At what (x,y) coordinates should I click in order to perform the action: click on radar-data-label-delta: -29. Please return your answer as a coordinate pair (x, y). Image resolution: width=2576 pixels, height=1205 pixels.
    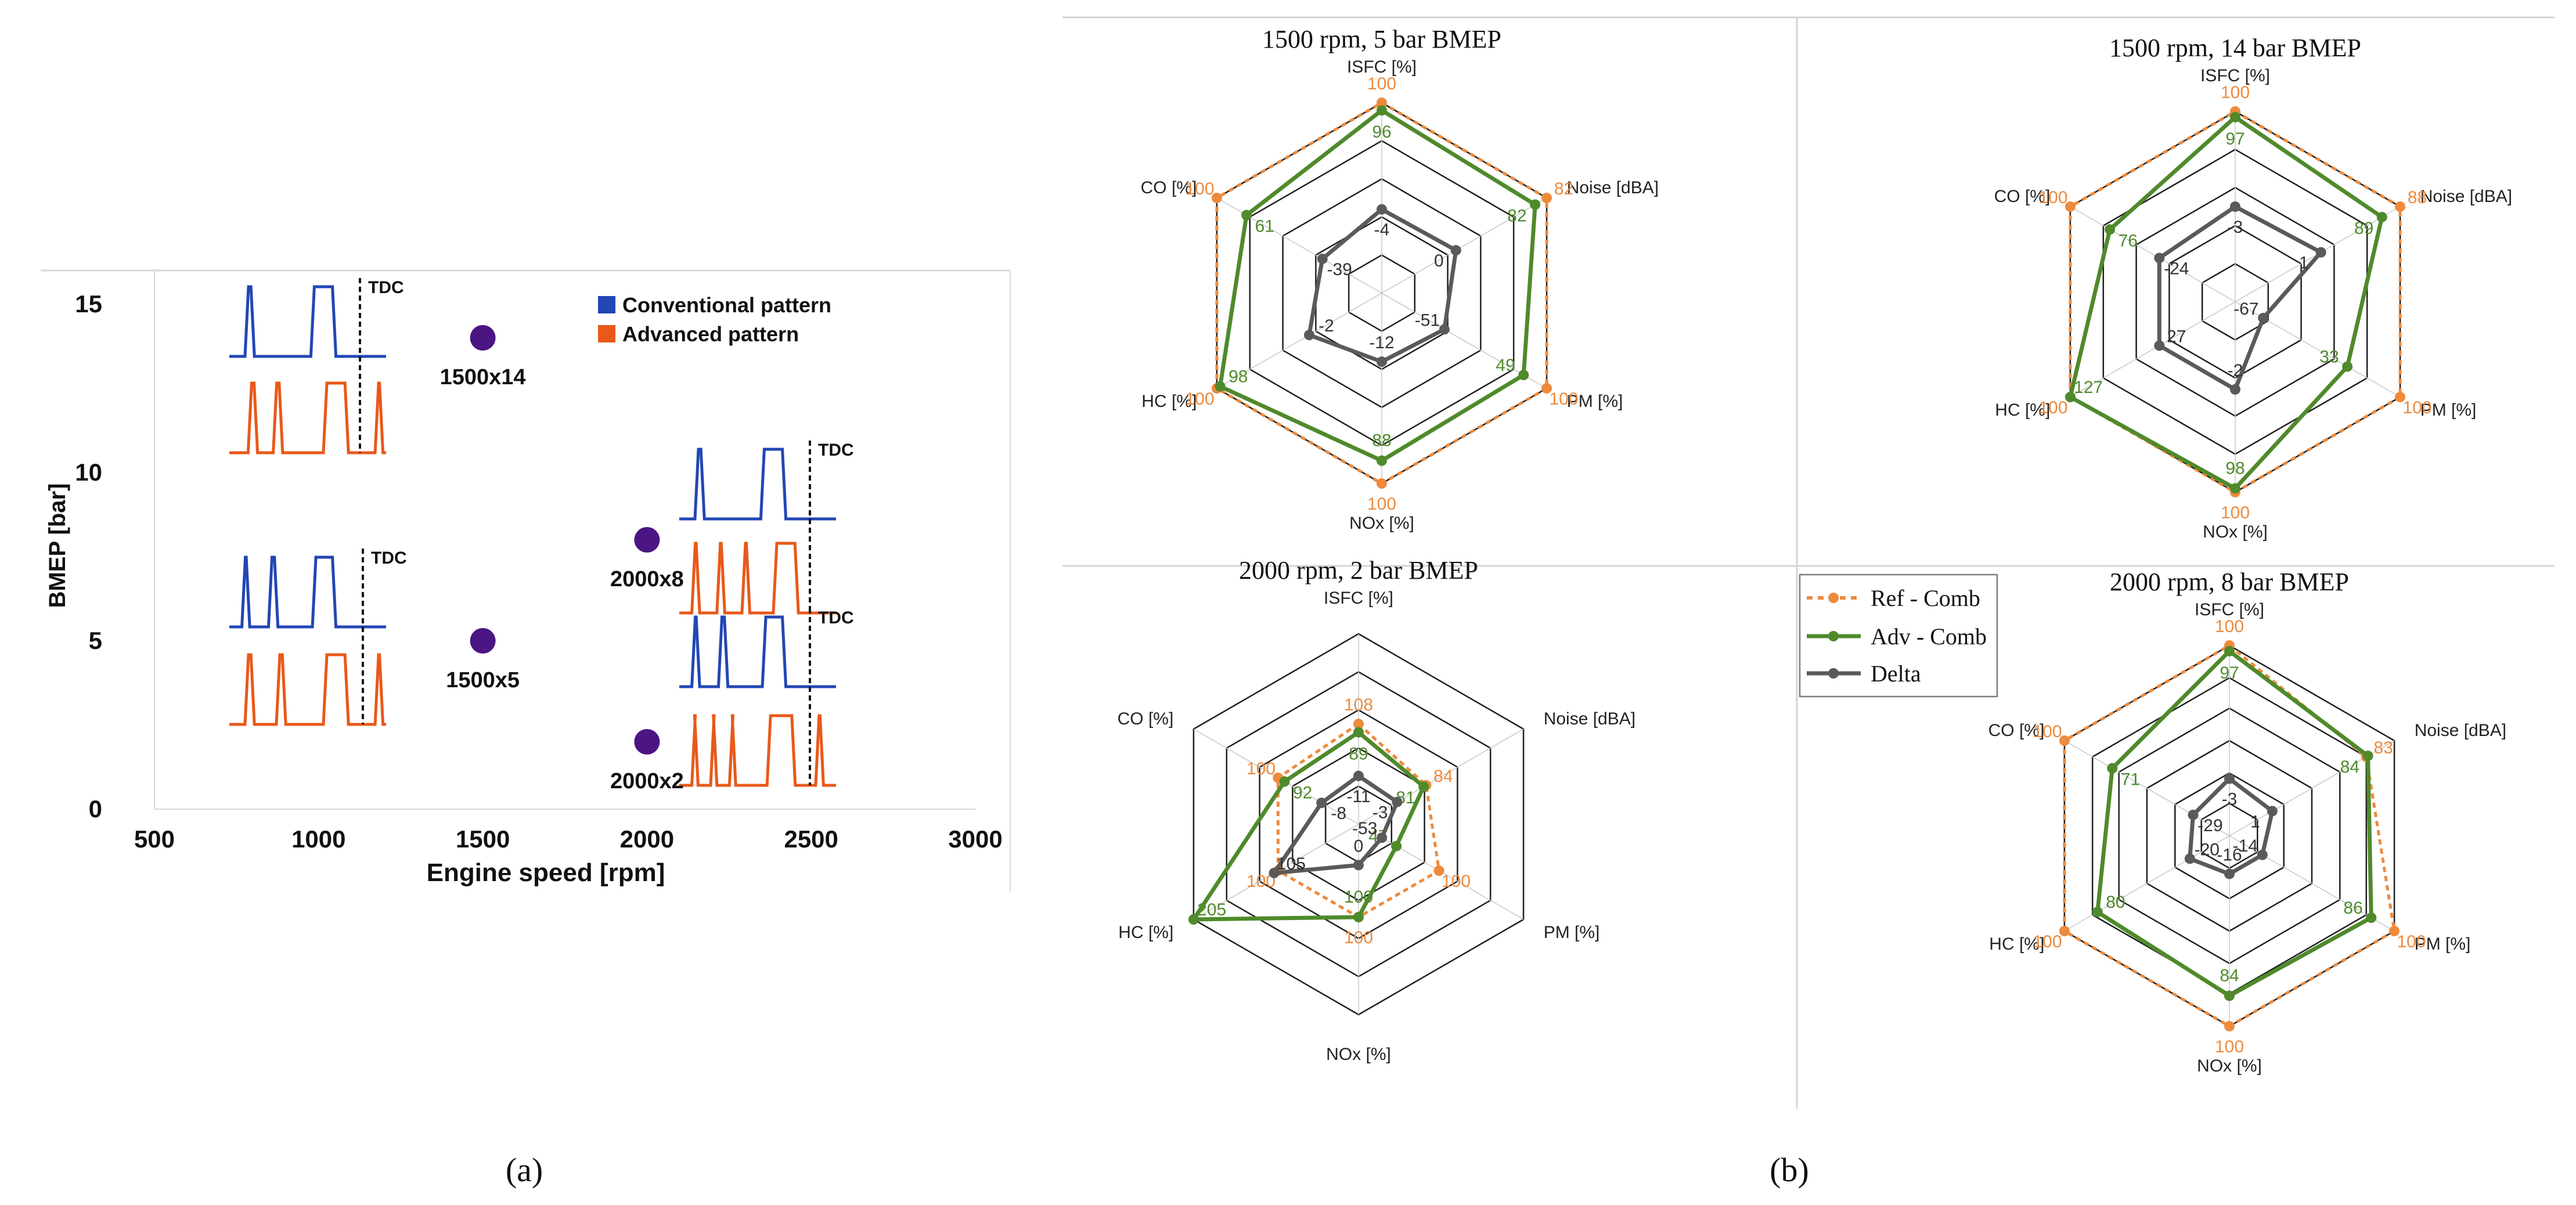
    Looking at the image, I should click on (2209, 825).